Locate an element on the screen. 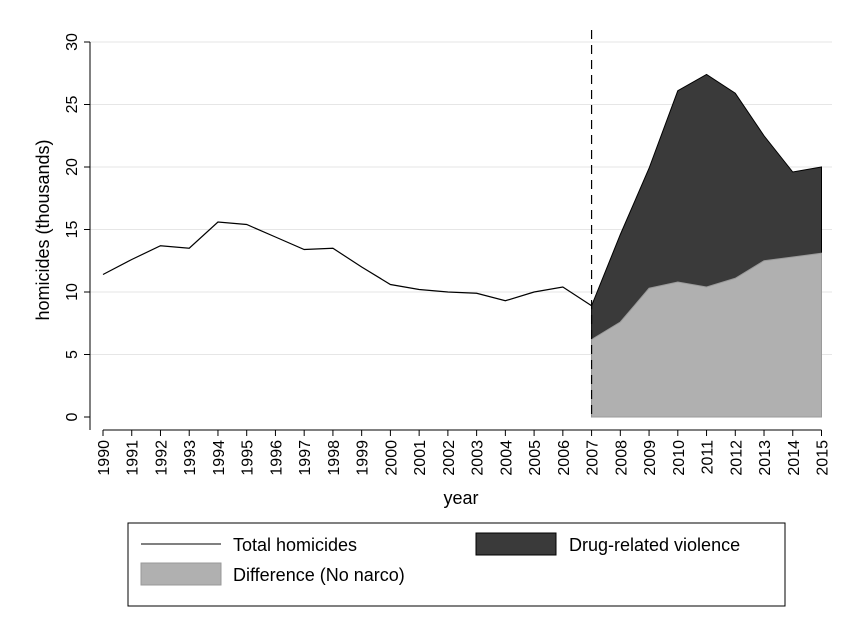  y-tick-label-15: 15 is located at coordinates (72, 230).